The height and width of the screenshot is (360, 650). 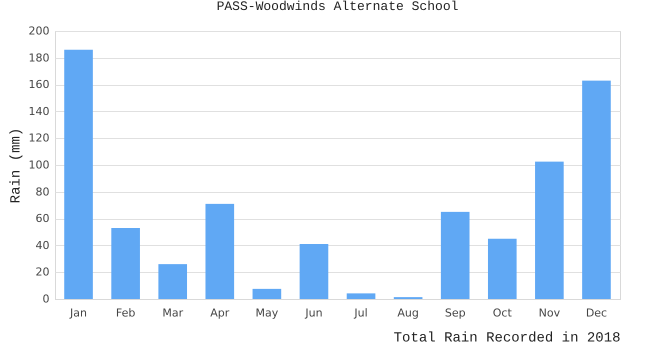 I want to click on y-tick-label: 180, so click(x=39, y=57).